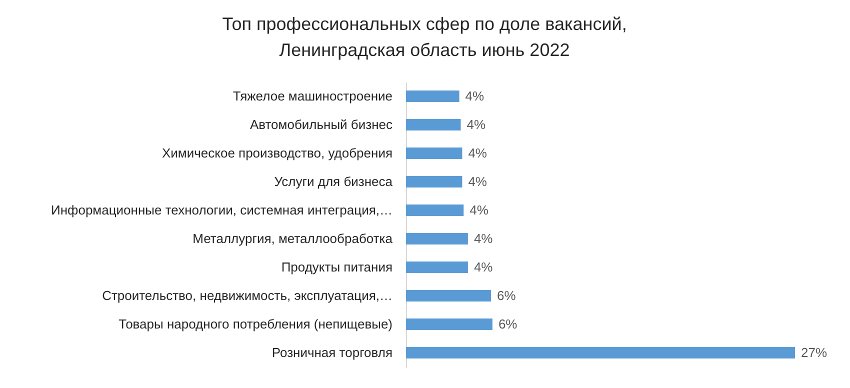 Image resolution: width=850 pixels, height=388 pixels. Describe the element at coordinates (332, 352) in the screenshot. I see `y-tick-label: Розничная торговля` at that location.